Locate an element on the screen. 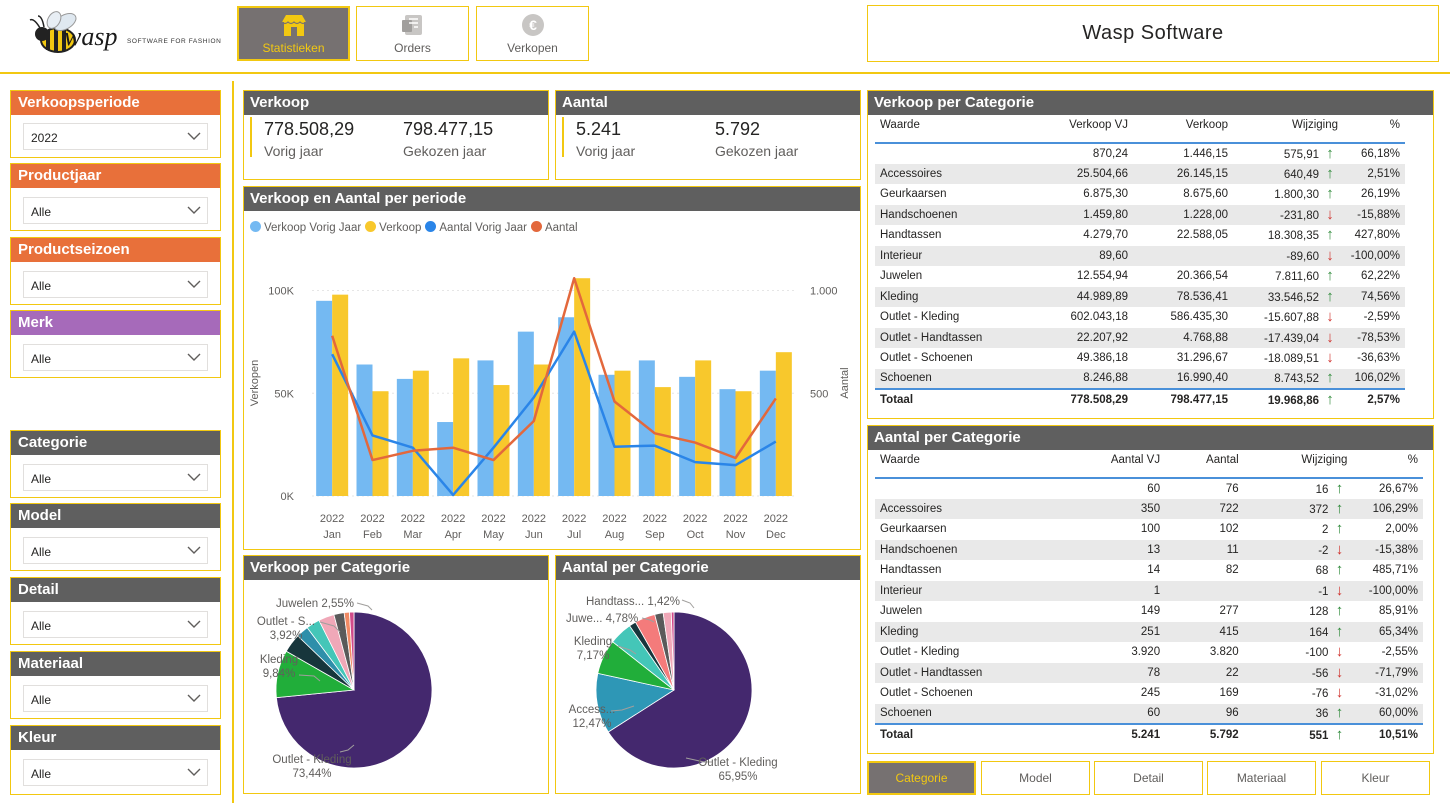  table-cell: 22.588,05 is located at coordinates (1202, 235).